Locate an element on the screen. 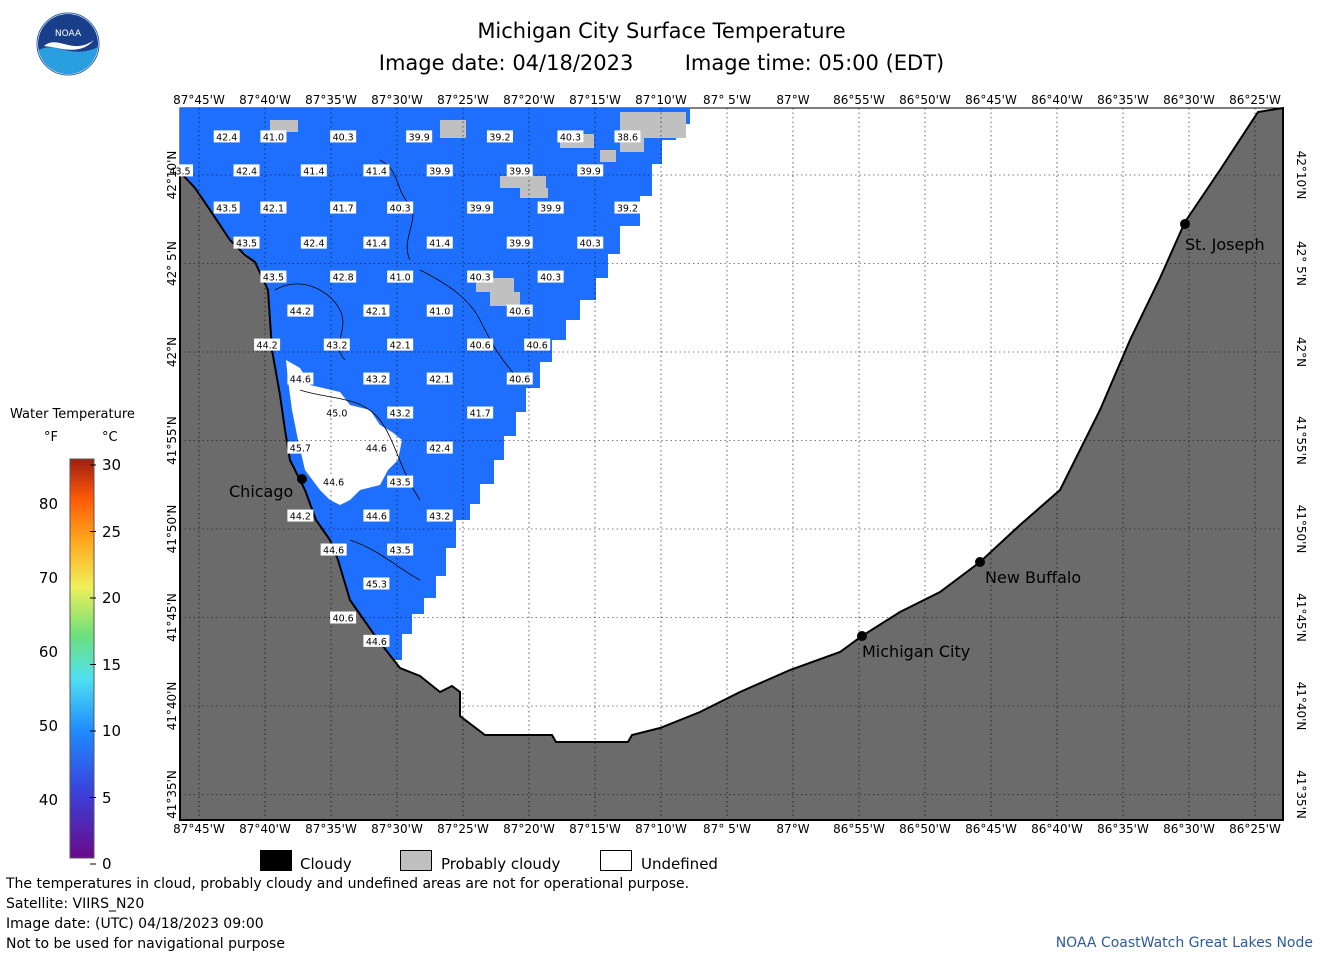 The height and width of the screenshot is (960, 1323). city-label-new-buffalo: New Buffalo is located at coordinates (1033, 577).